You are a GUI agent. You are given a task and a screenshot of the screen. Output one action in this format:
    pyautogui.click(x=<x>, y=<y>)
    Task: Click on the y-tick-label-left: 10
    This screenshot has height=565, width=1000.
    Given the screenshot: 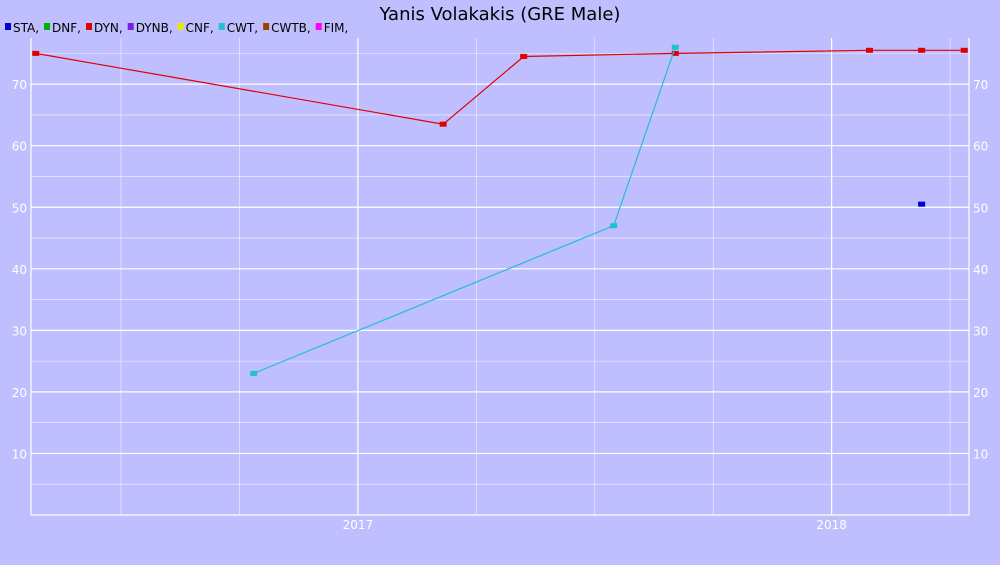 What is the action you would take?
    pyautogui.click(x=19, y=454)
    